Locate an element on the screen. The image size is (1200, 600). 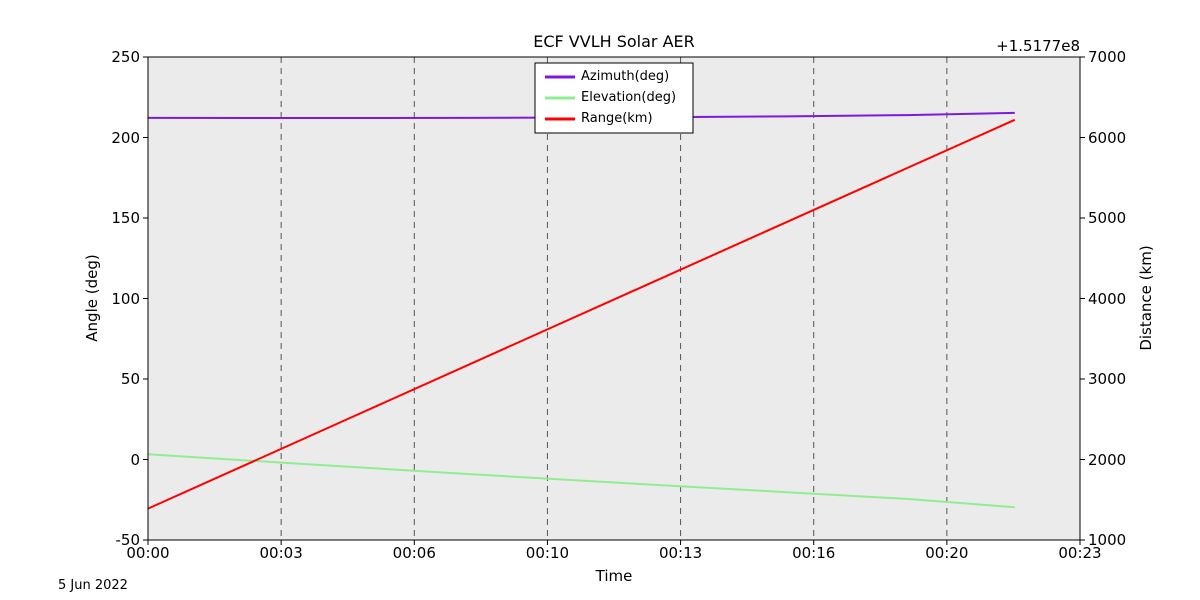
x-tick-label: 00:06 is located at coordinates (414, 553).